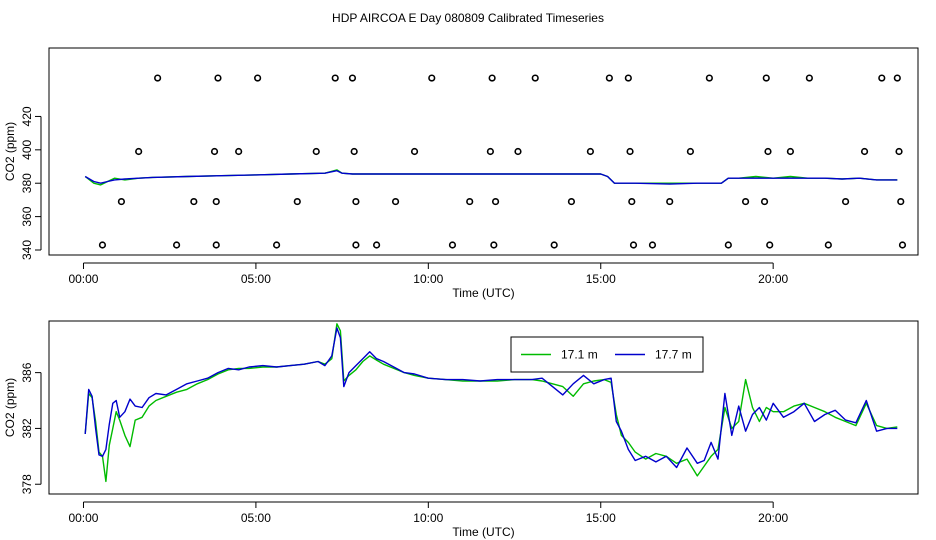 This screenshot has width=936, height=540. Describe the element at coordinates (27, 372) in the screenshot. I see `y-tick-label: 386` at that location.